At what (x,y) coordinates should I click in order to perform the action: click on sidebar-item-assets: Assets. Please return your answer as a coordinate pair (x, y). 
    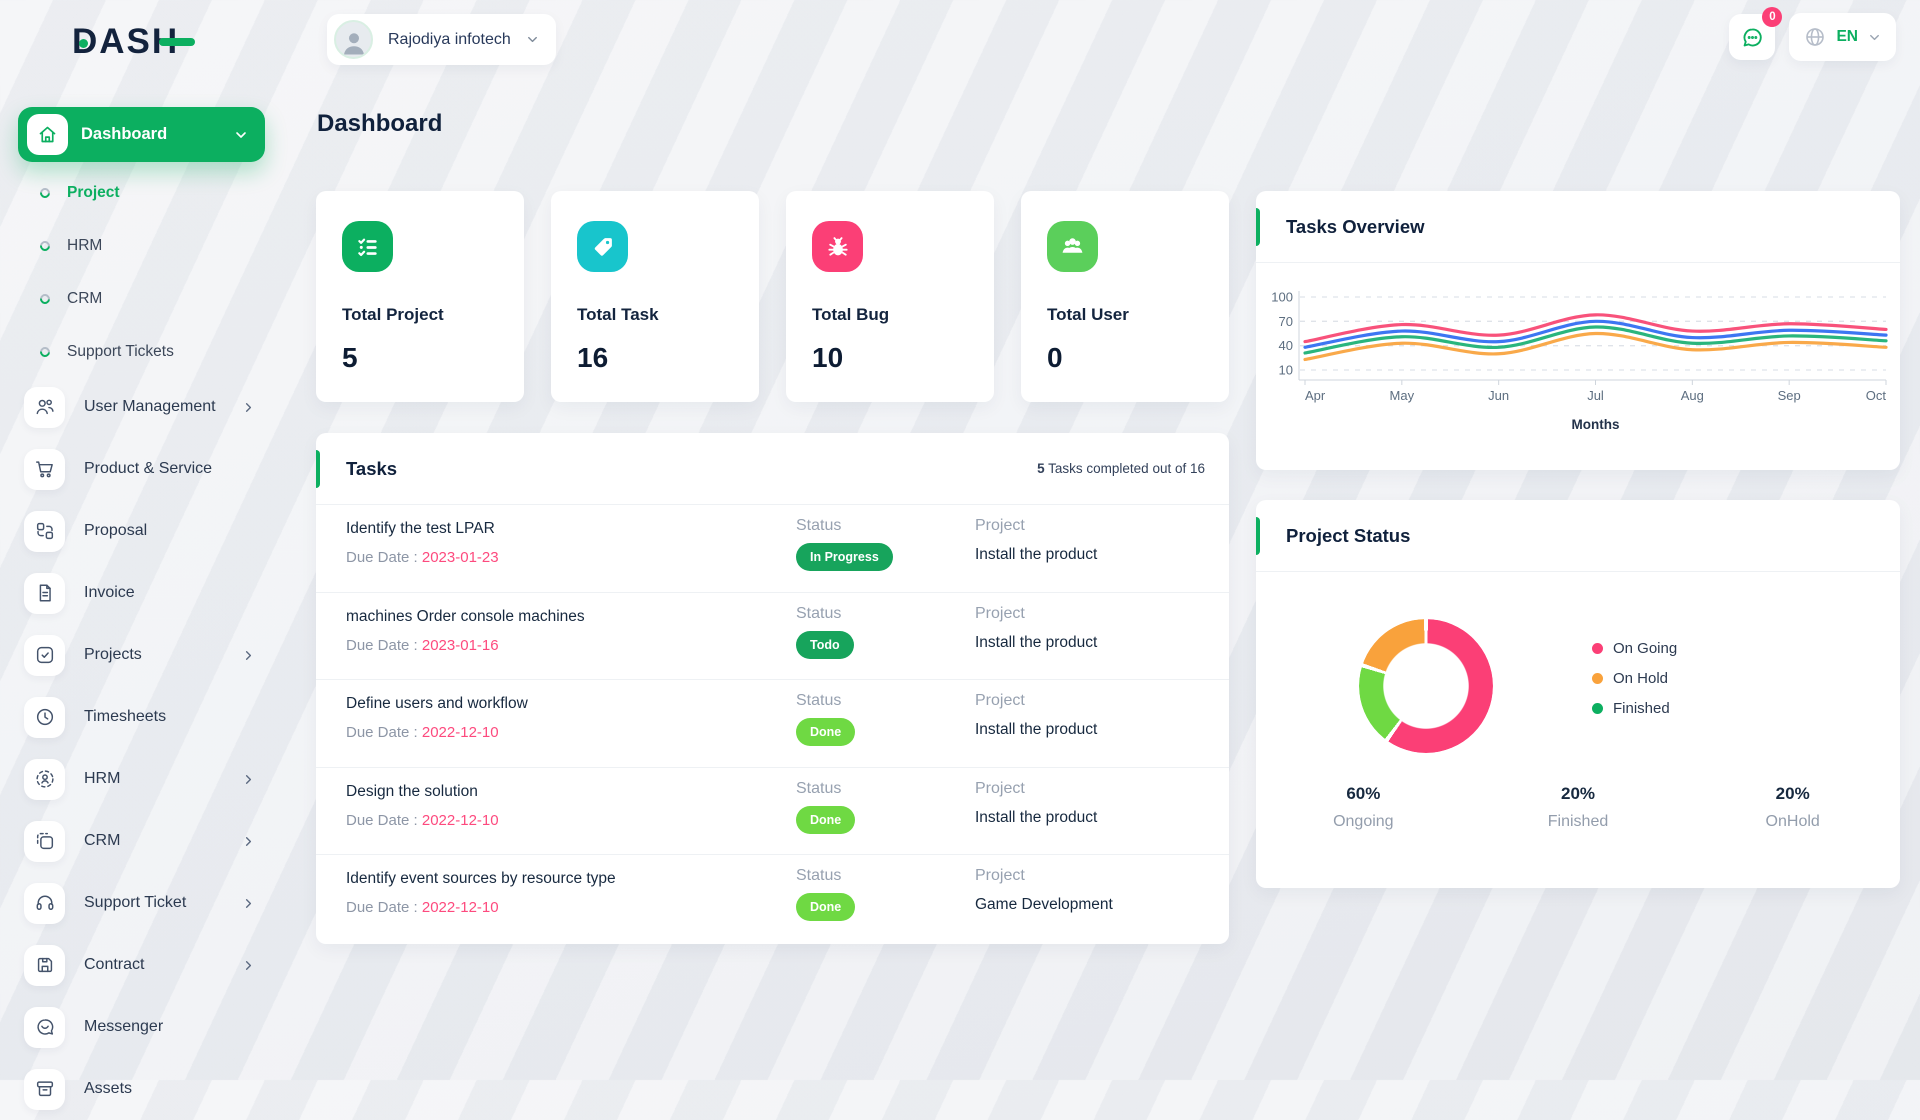
    Looking at the image, I should click on (142, 1089).